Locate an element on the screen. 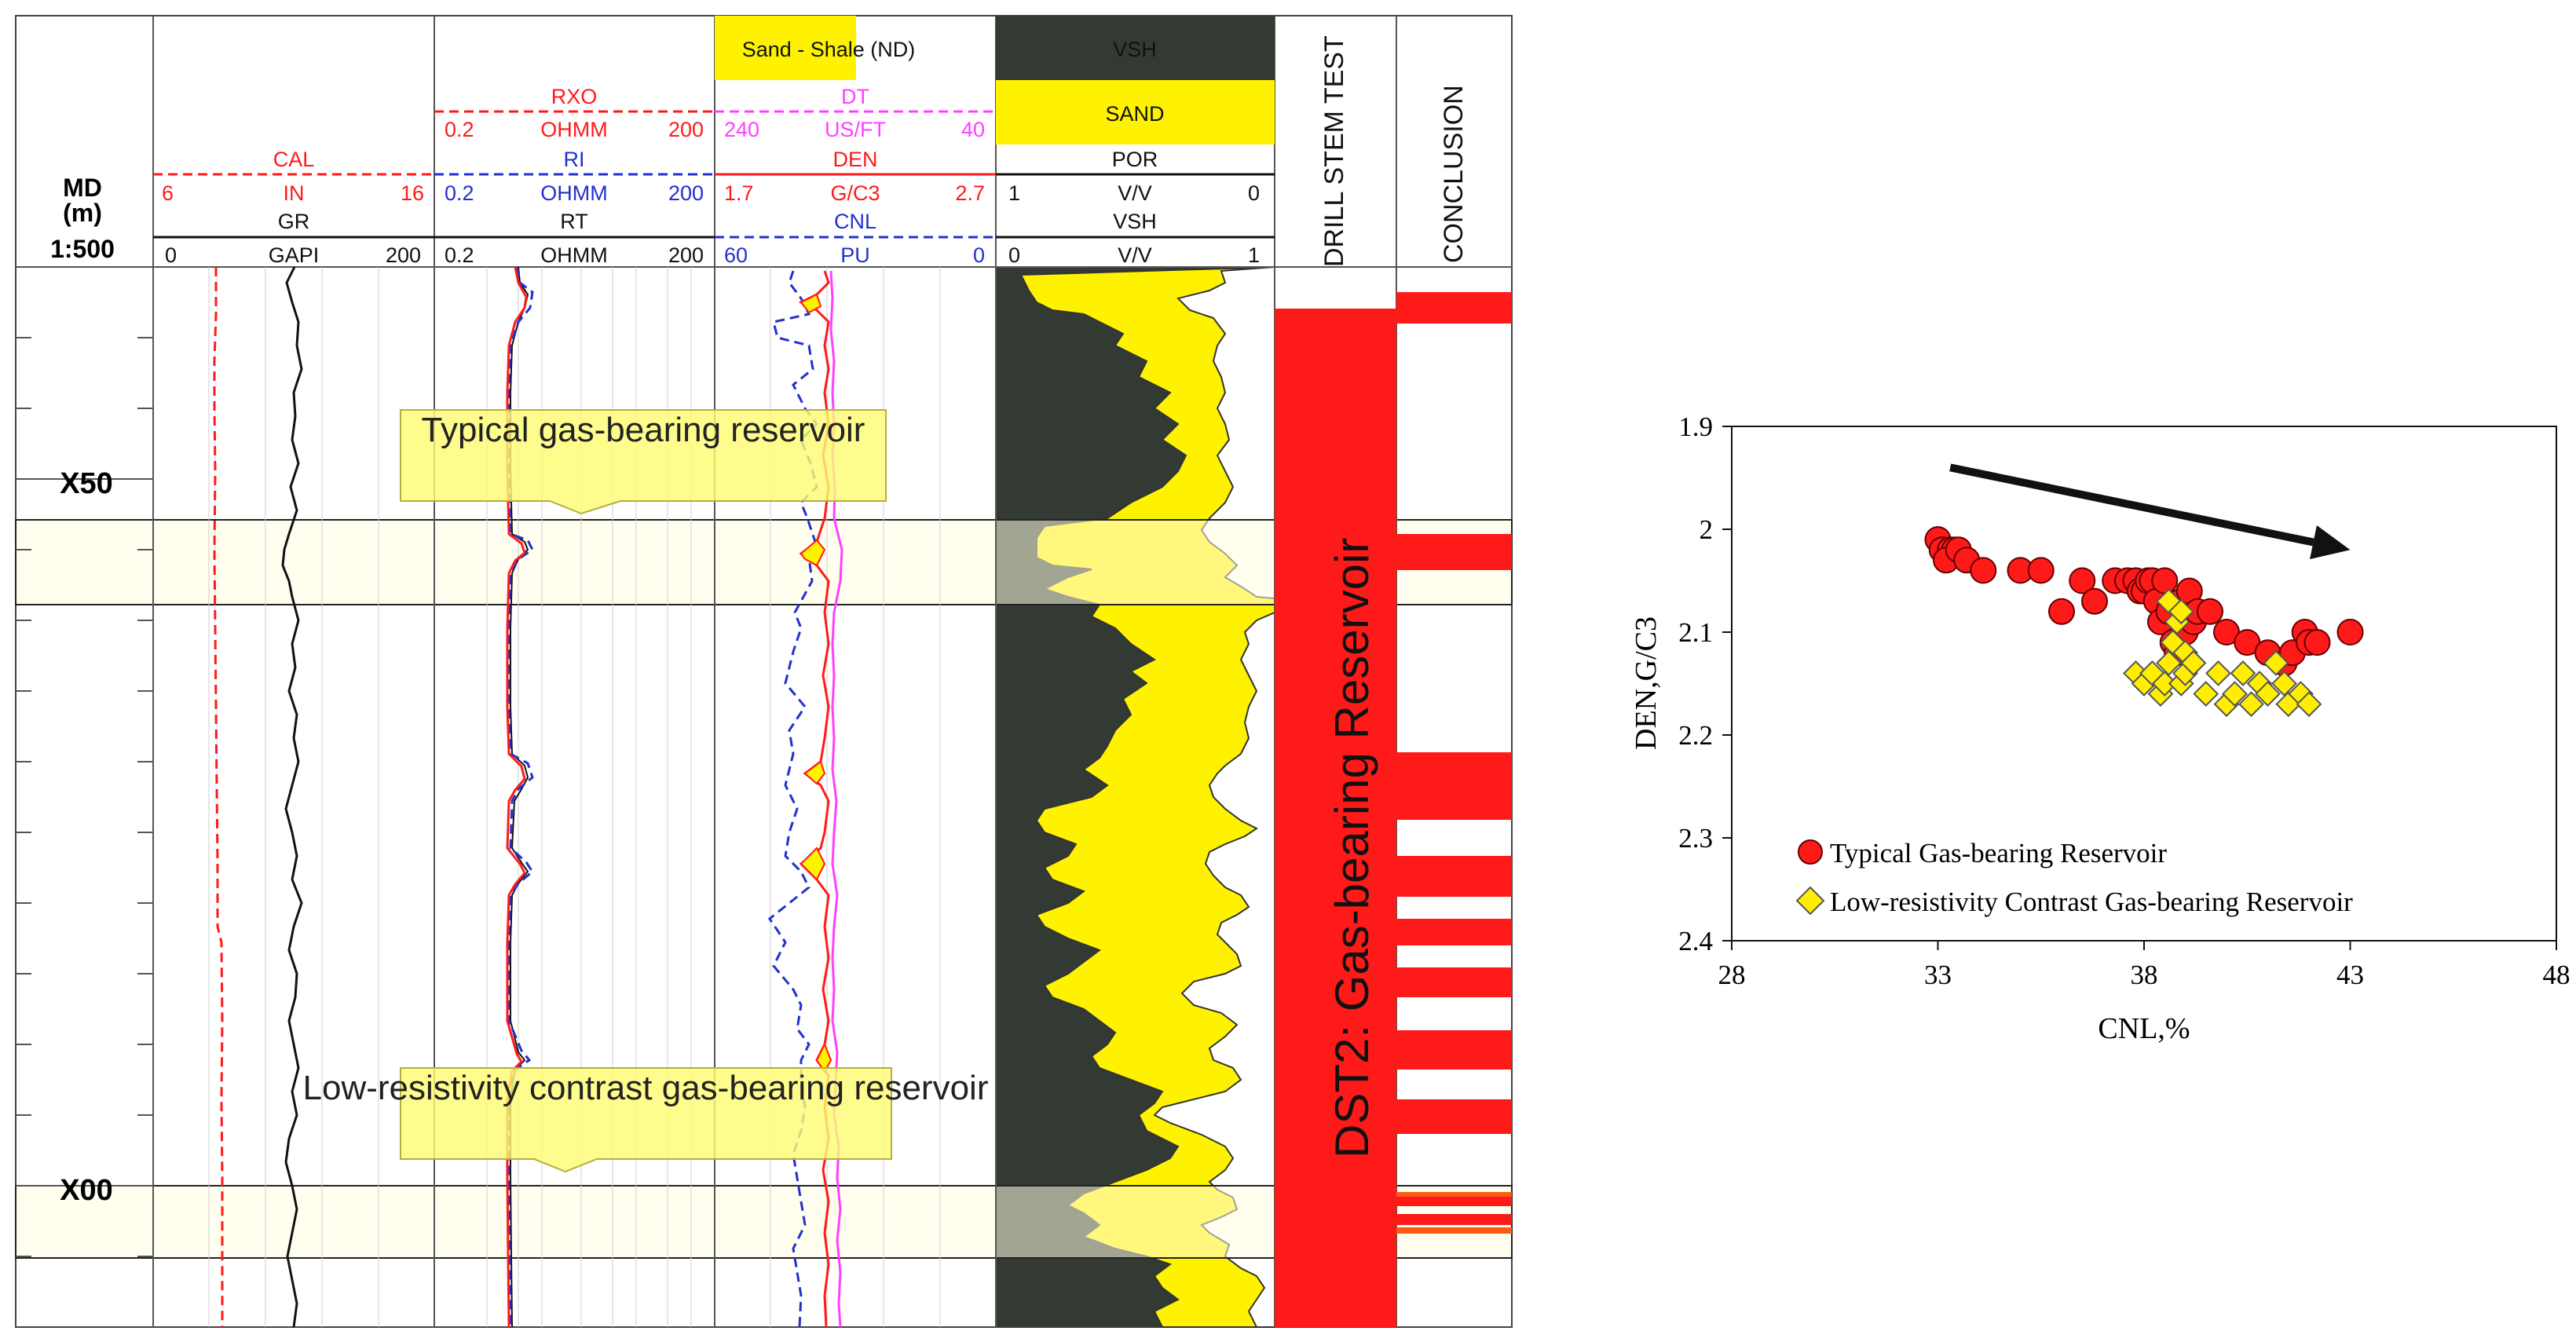 This screenshot has height=1342, width=2576. por-max: 0 is located at coordinates (1254, 193).